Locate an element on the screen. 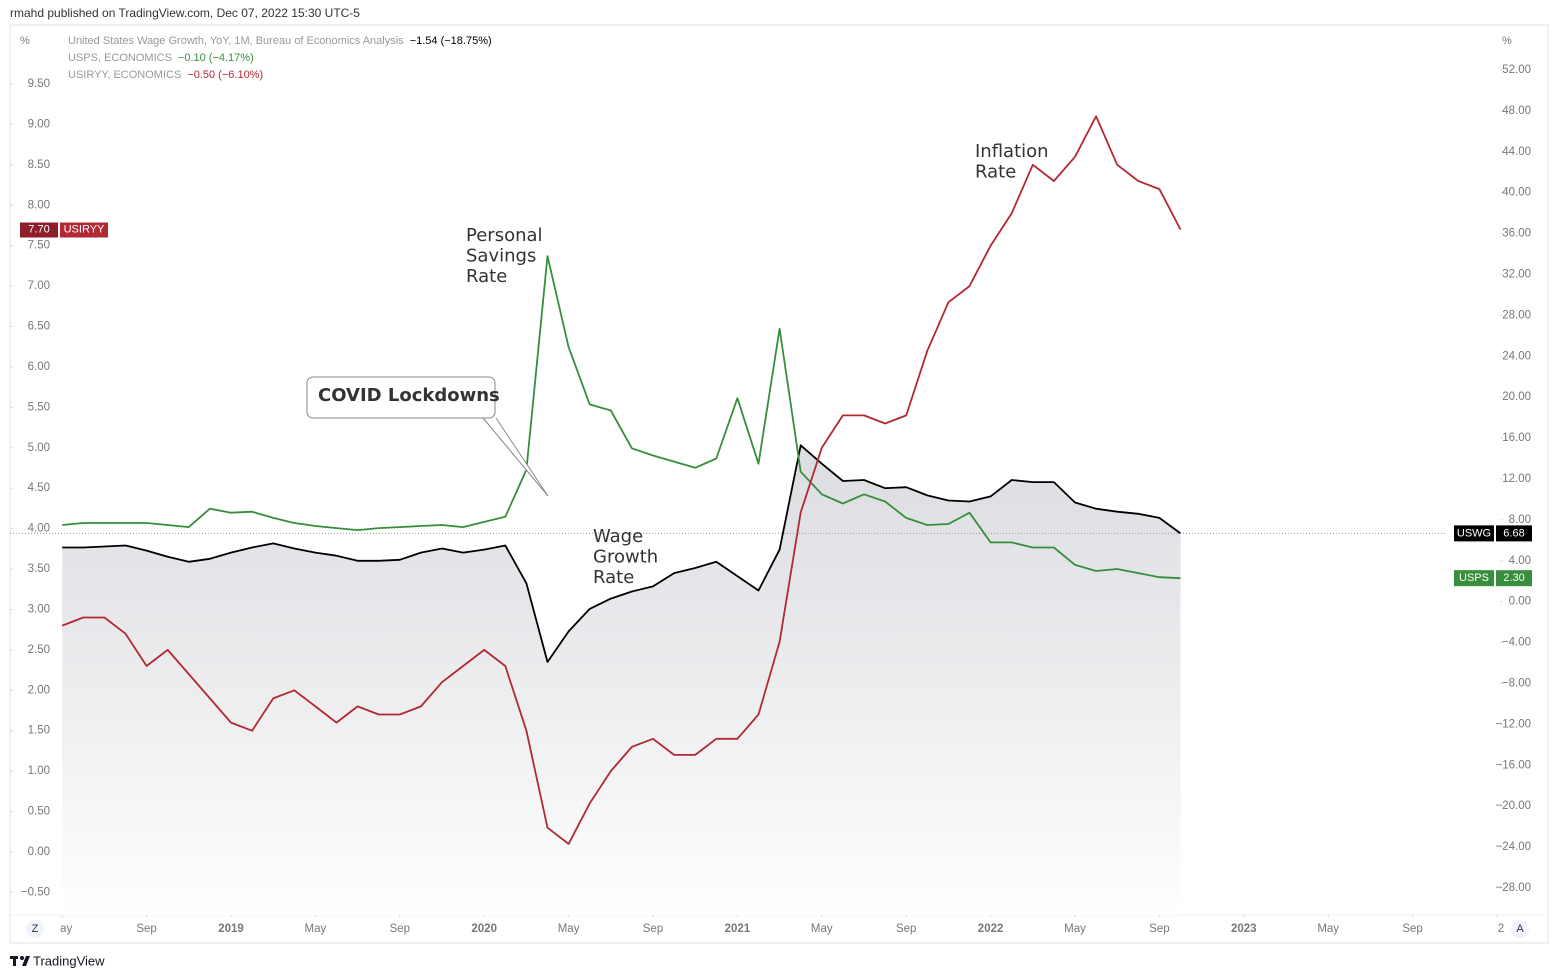  price-tag-value: 2.30 is located at coordinates (1513, 578).